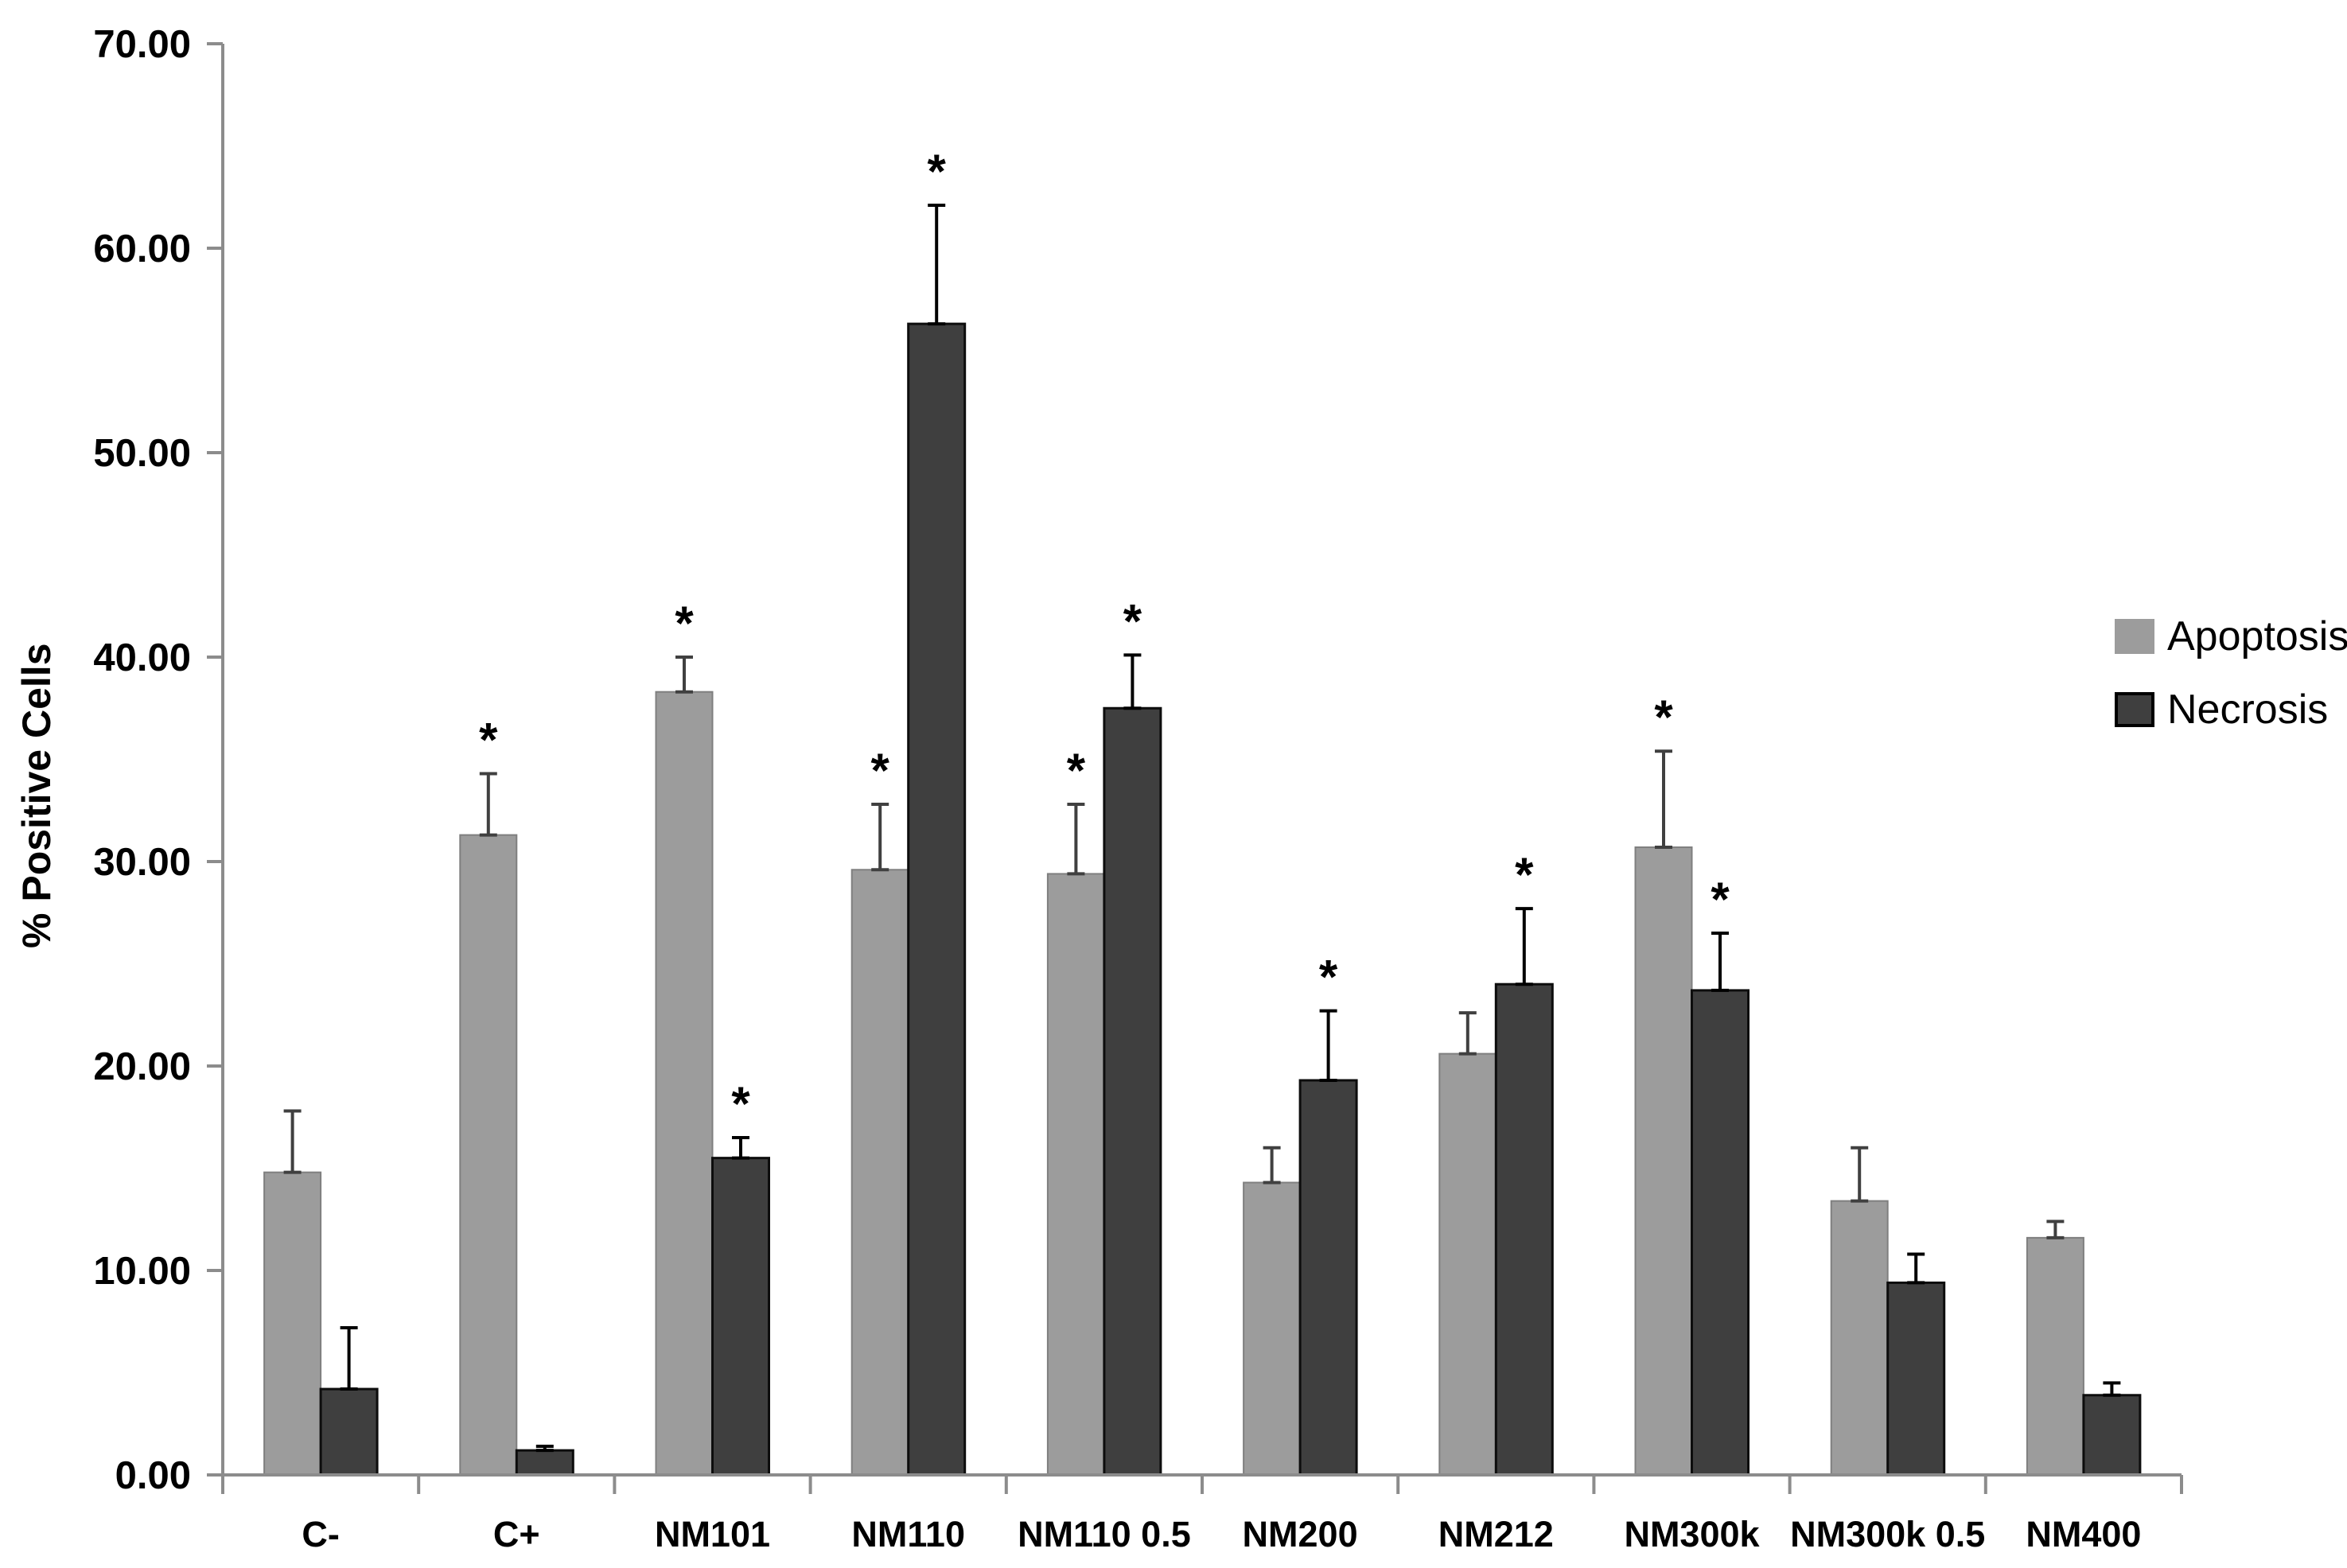 Image resolution: width=2347 pixels, height=1568 pixels. Describe the element at coordinates (320, 1534) in the screenshot. I see `x-category-label: C-` at that location.